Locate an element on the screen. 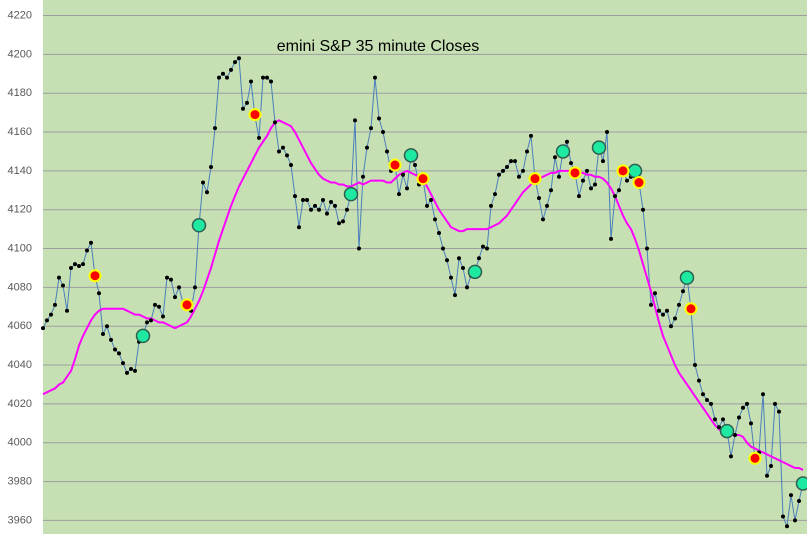  y-tick-label: 4120 is located at coordinates (20, 210).